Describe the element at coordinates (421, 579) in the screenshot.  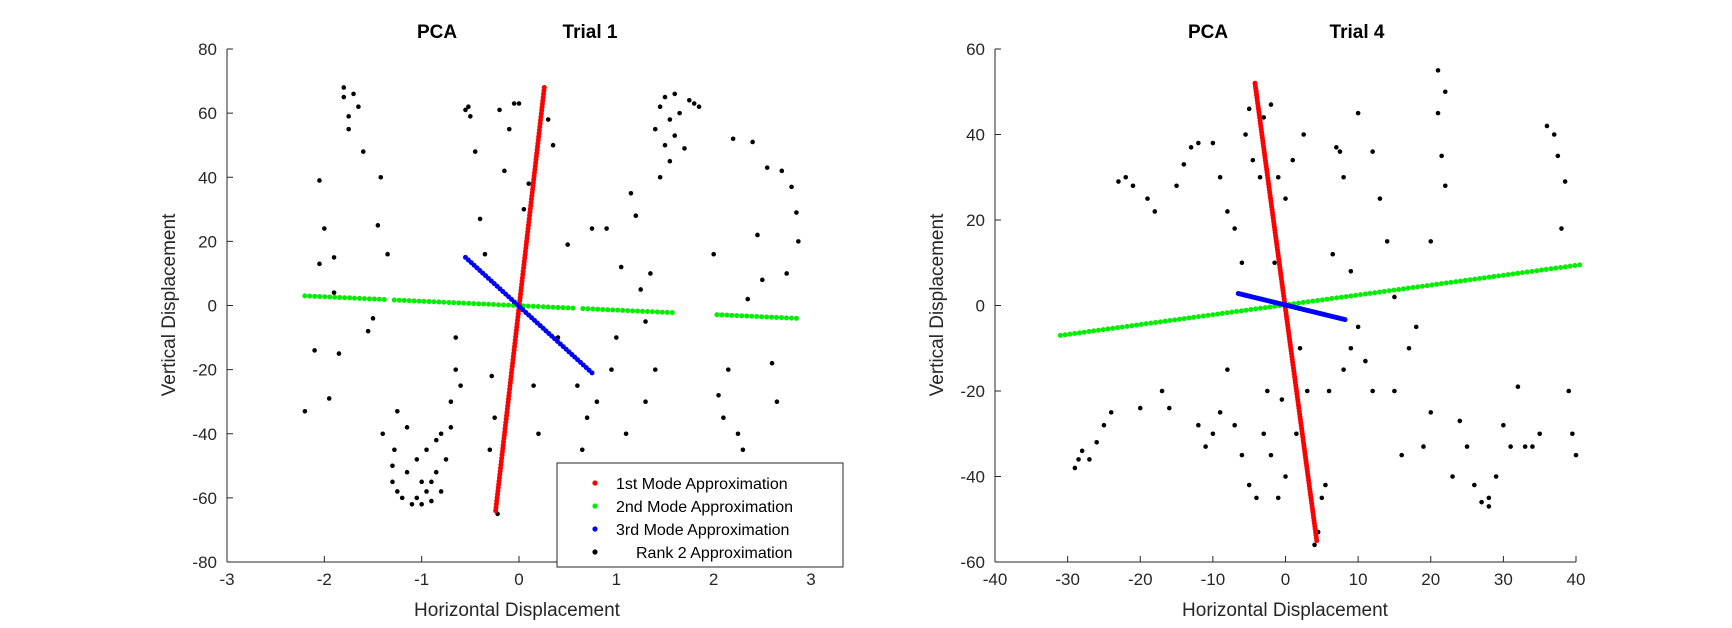
I see `x-tick-label: -1` at that location.